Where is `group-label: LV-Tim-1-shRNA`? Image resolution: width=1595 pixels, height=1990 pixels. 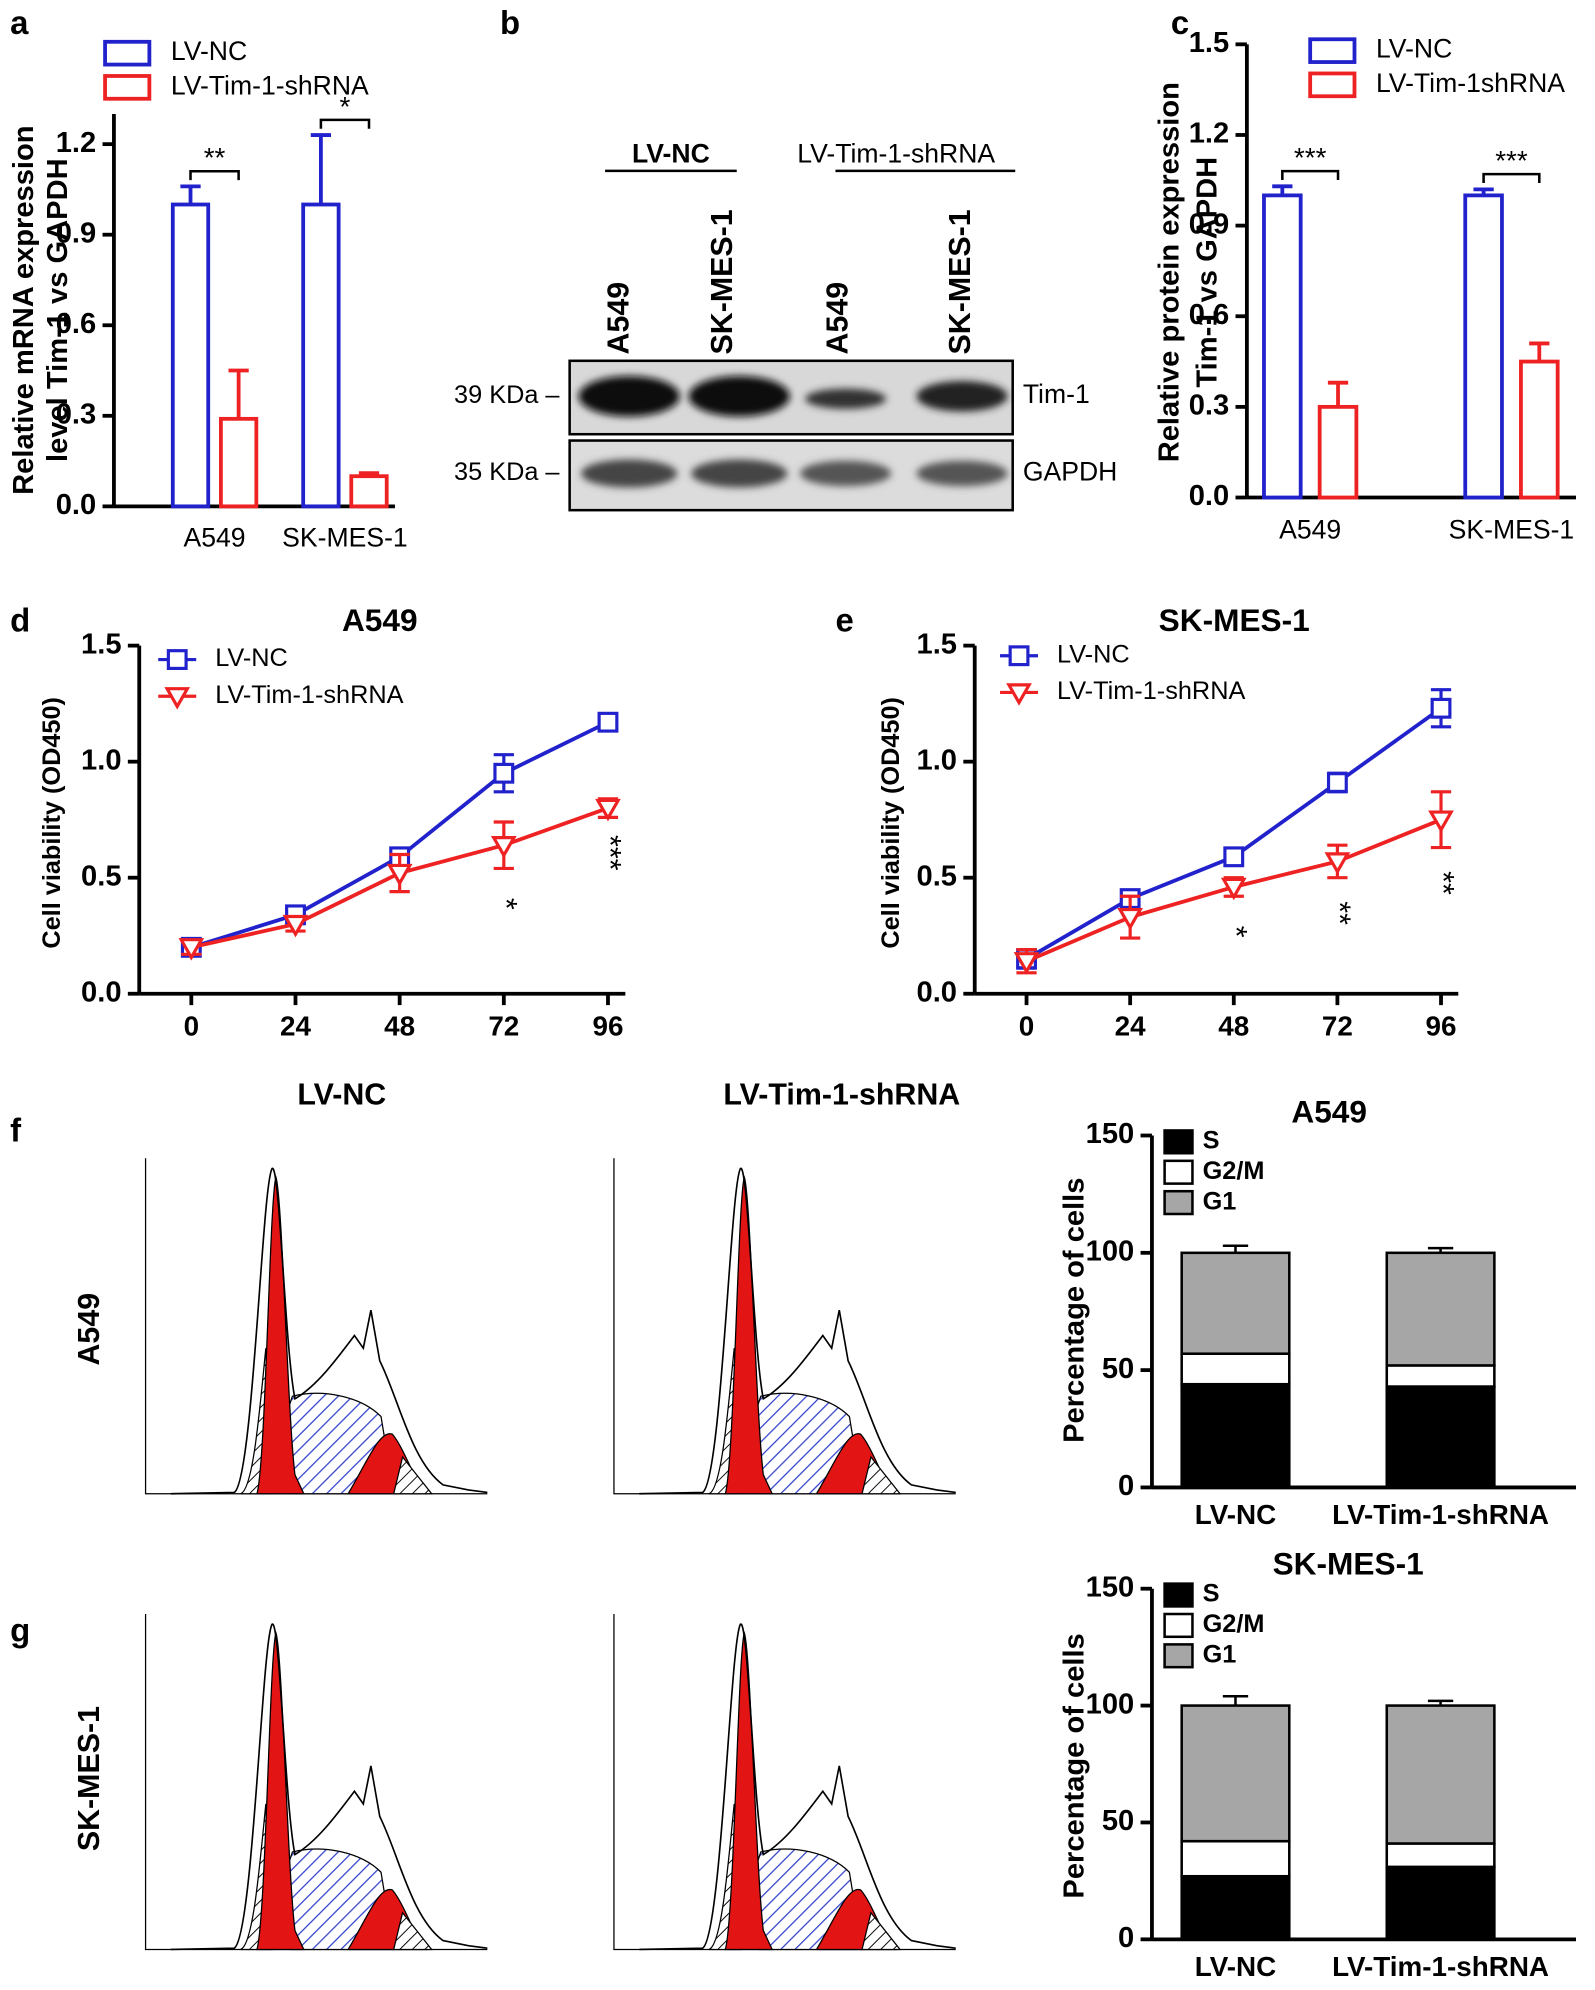 group-label: LV-Tim-1-shRNA is located at coordinates (896, 154).